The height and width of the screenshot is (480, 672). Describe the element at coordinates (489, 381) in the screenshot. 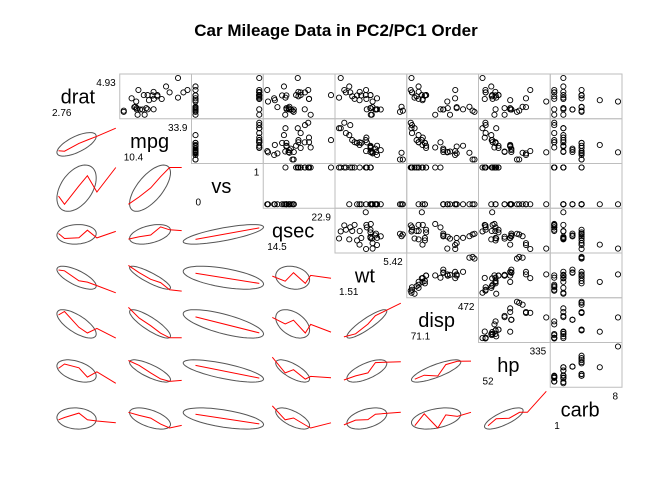

I see `diag-min-hp: 52` at that location.